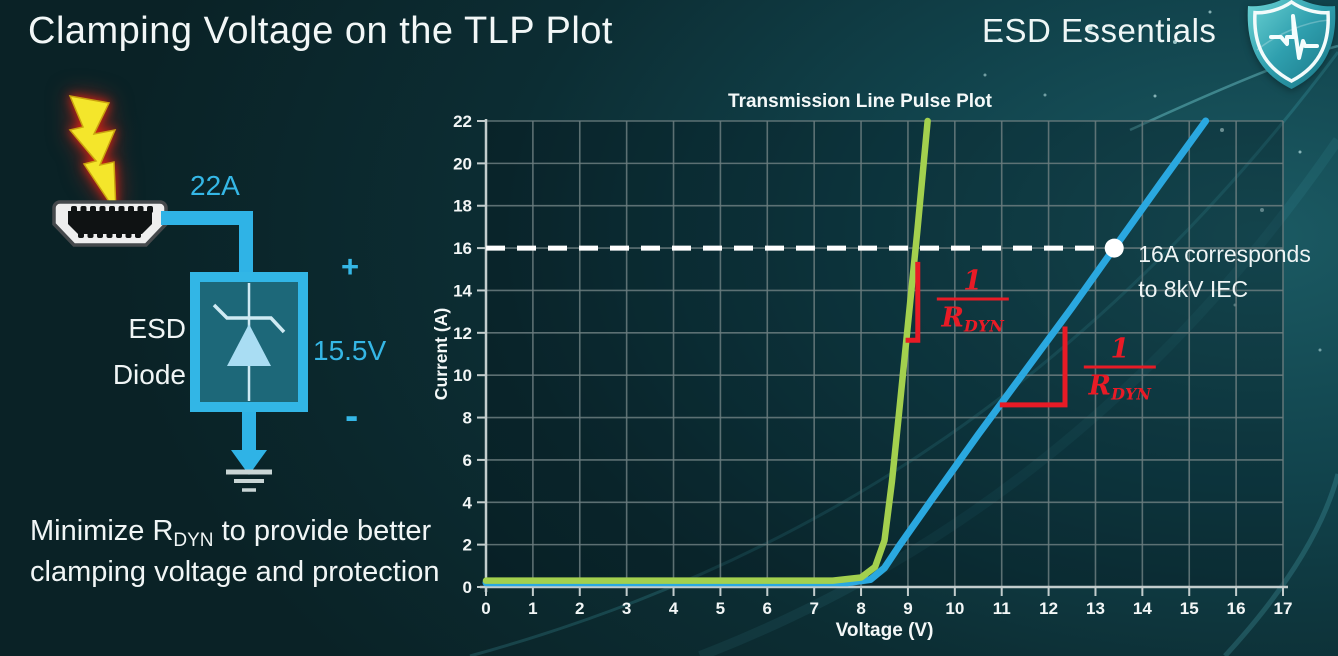 This screenshot has width=1338, height=656. What do you see at coordinates (1099, 30) in the screenshot?
I see `brand-name: ESD Essentials` at bounding box center [1099, 30].